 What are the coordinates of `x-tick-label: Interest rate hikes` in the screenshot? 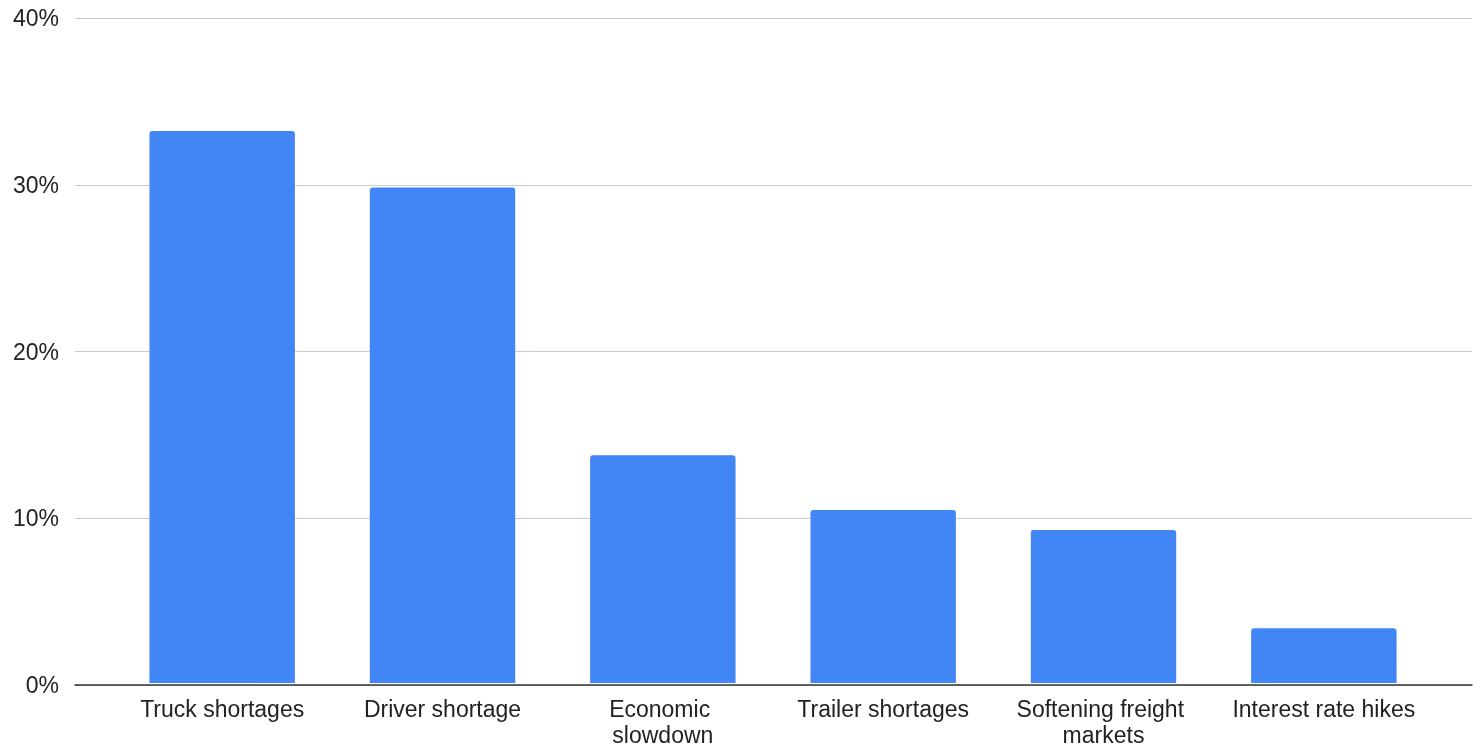 It's located at (1324, 709).